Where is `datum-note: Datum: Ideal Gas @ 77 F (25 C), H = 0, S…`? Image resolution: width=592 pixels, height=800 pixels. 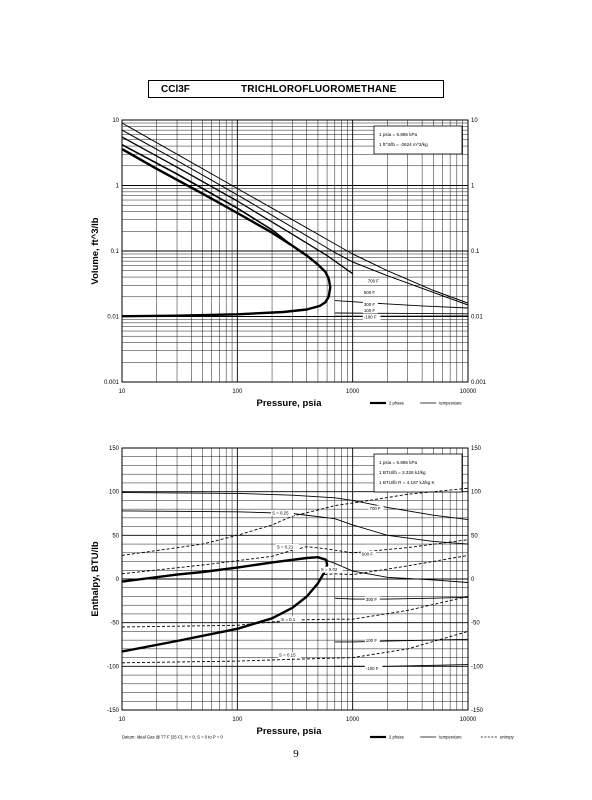
datum-note: Datum: Ideal Gas @ 77 F (25 C), H = 0, S… is located at coordinates (172, 737).